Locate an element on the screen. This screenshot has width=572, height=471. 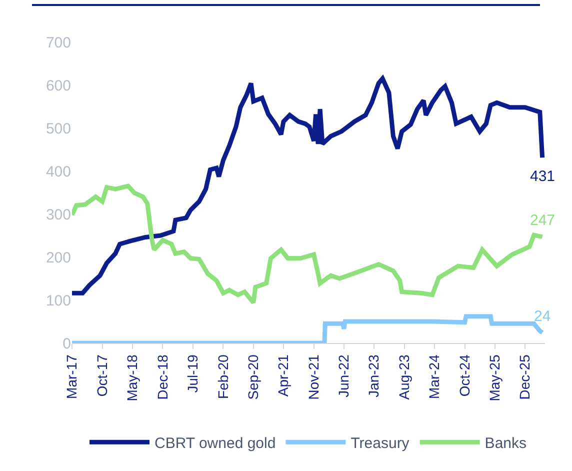
annotation: 431 is located at coordinates (543, 176).